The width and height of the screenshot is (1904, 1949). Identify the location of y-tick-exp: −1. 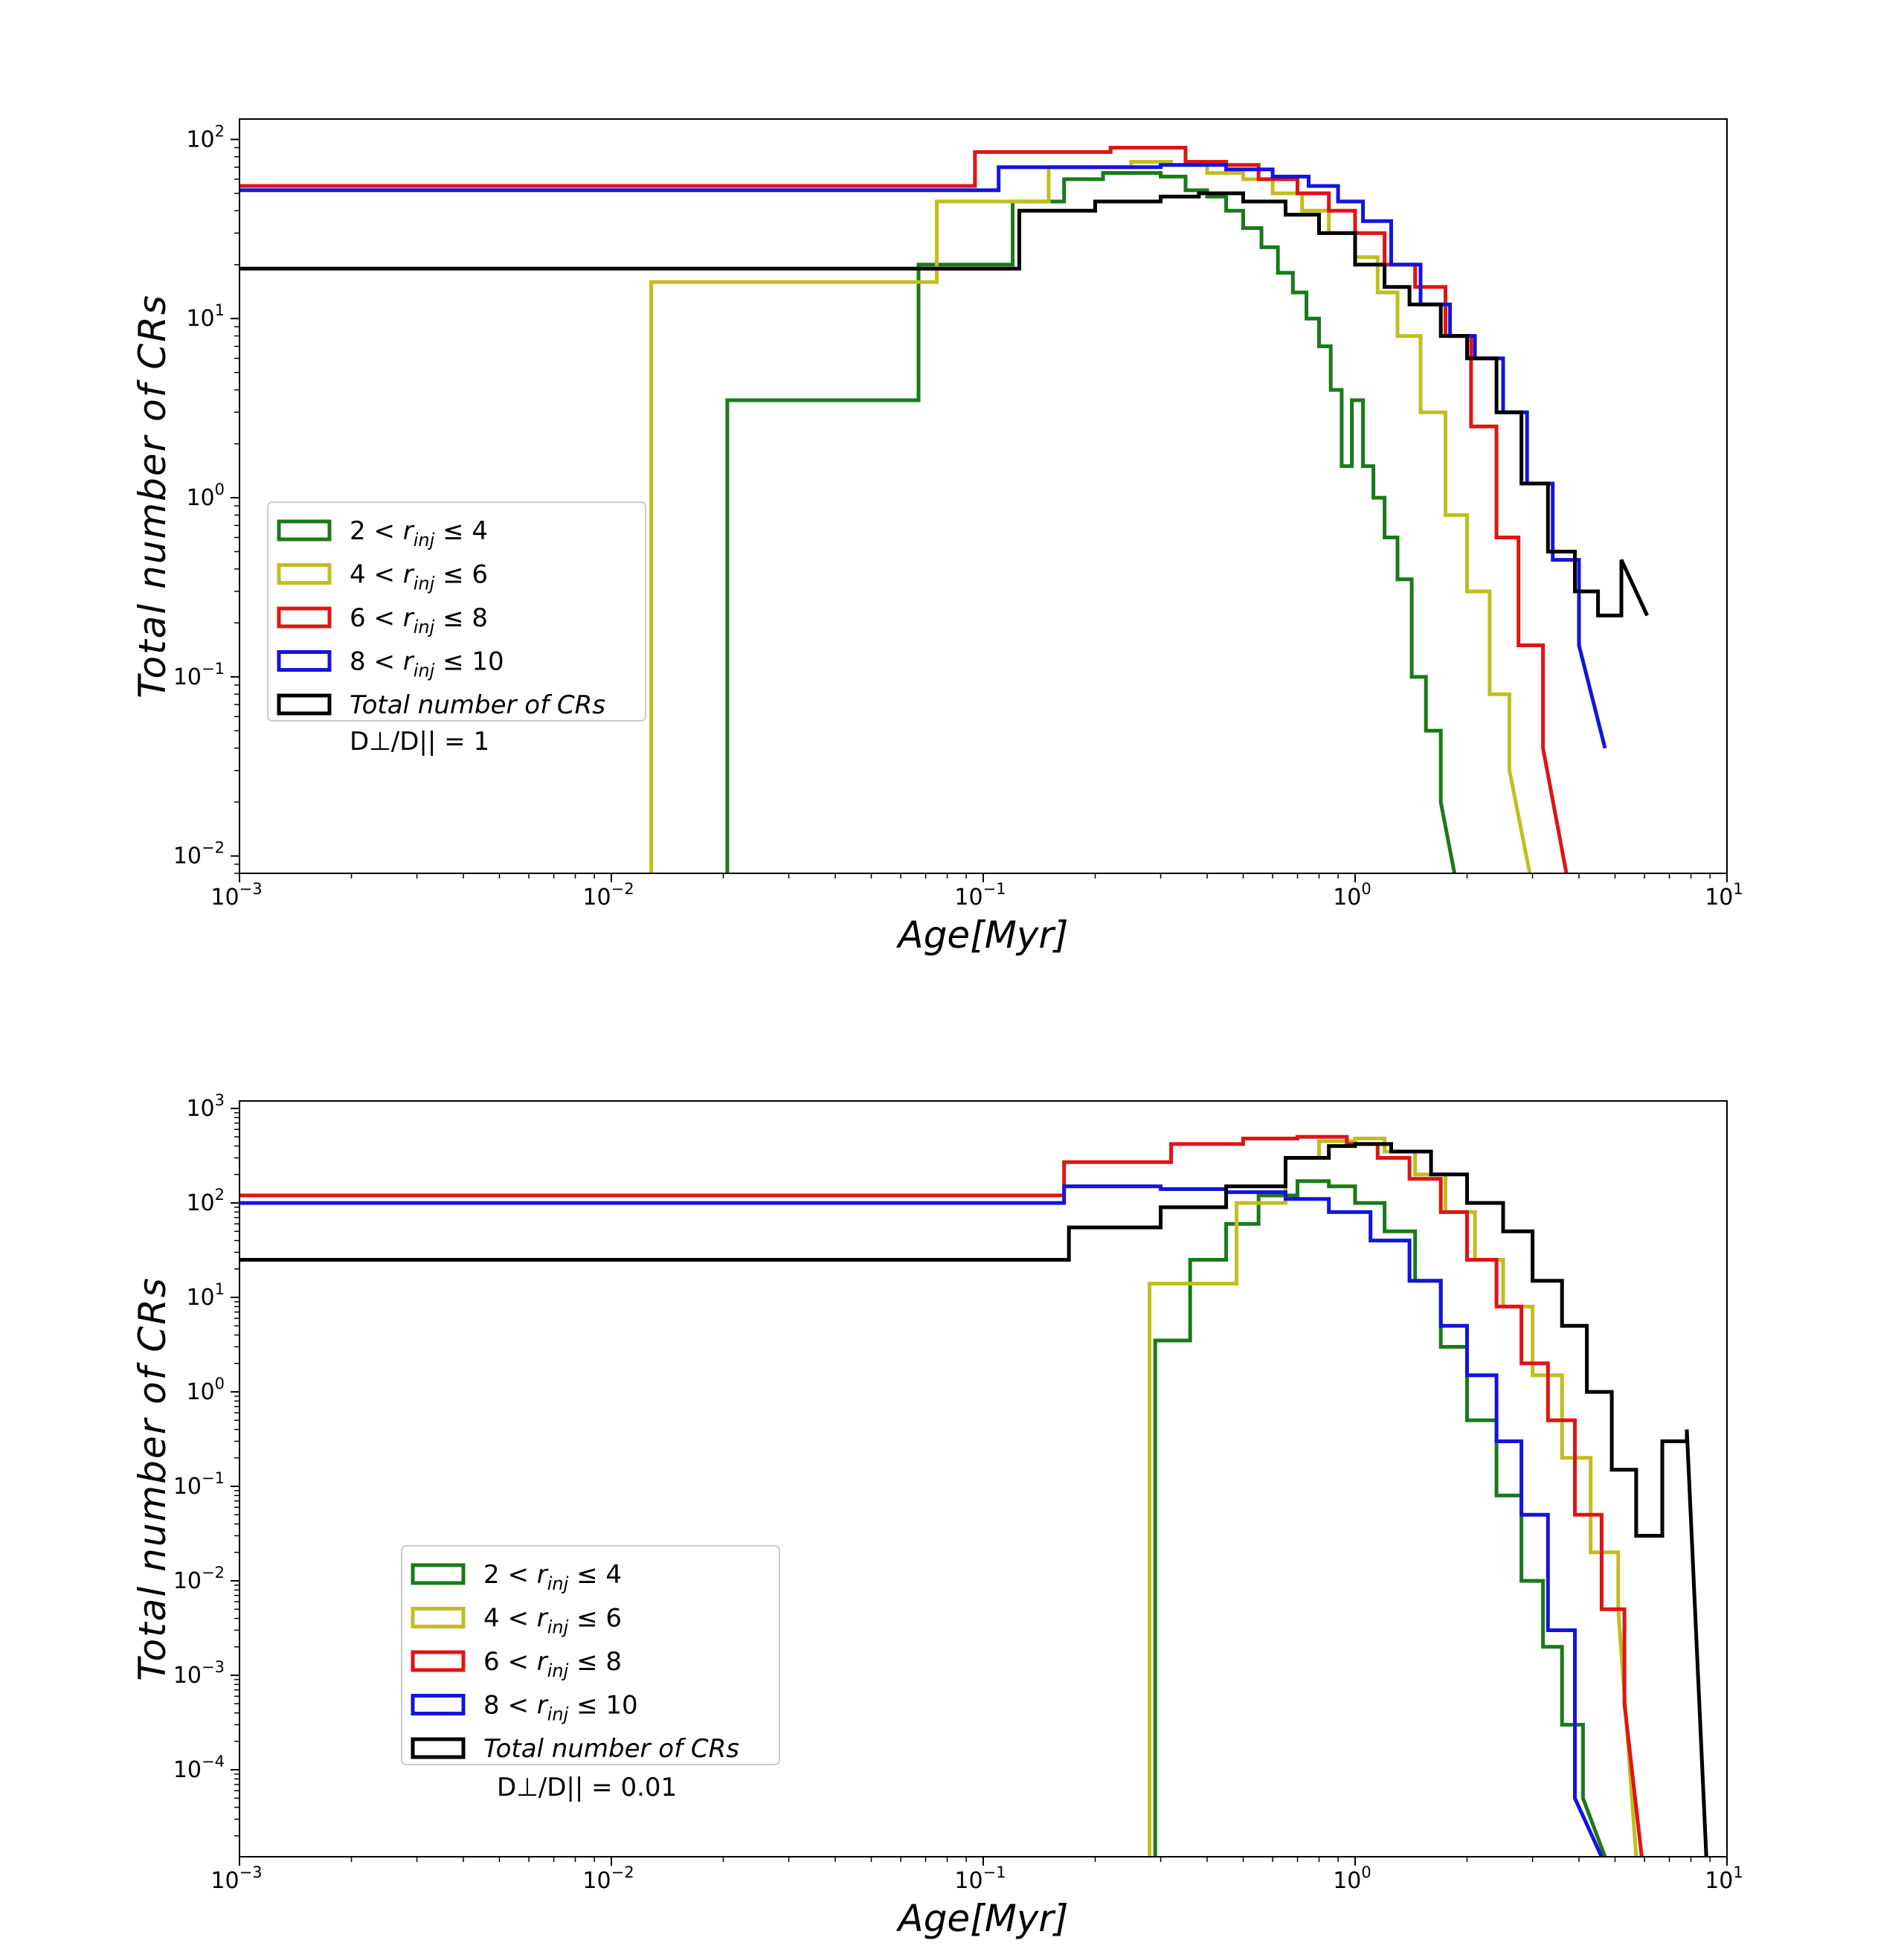
(213, 669).